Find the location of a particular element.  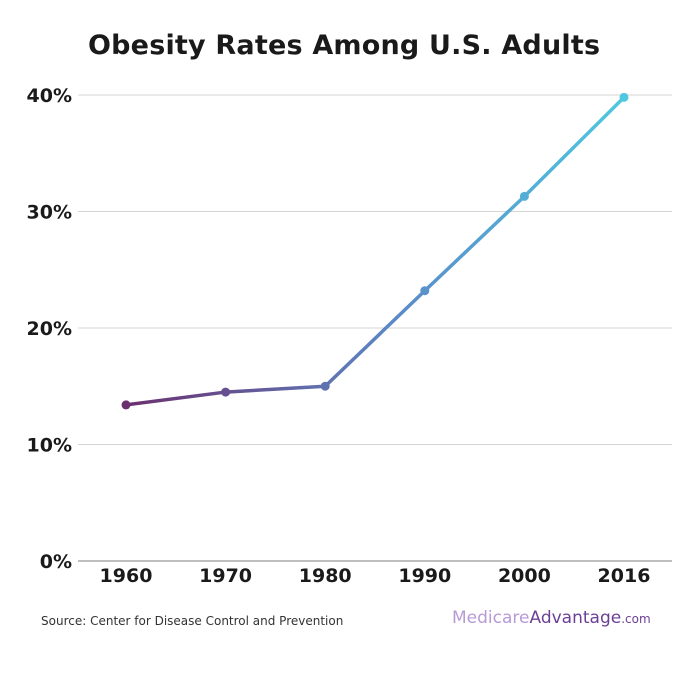

logo-text-domain: .com is located at coordinates (636, 619).